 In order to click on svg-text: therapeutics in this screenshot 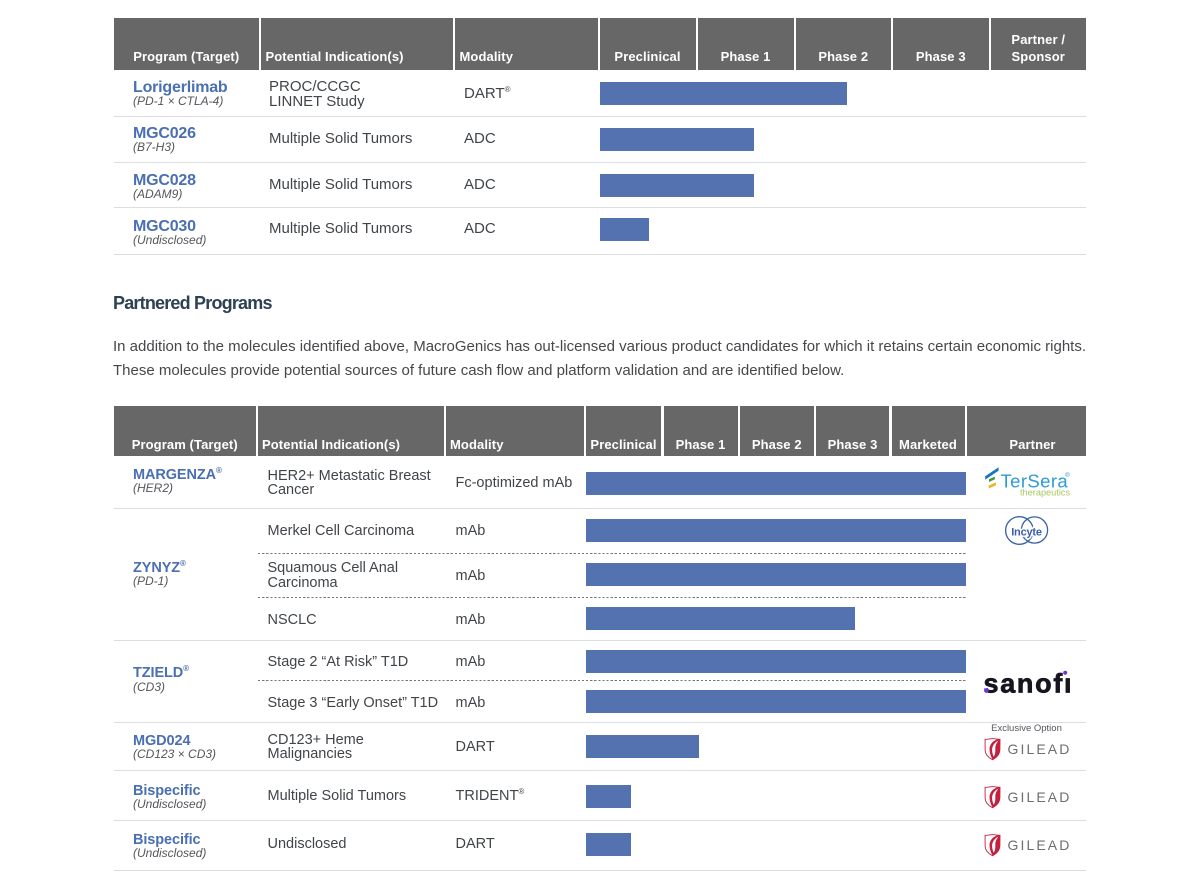, I will do `click(1045, 492)`.